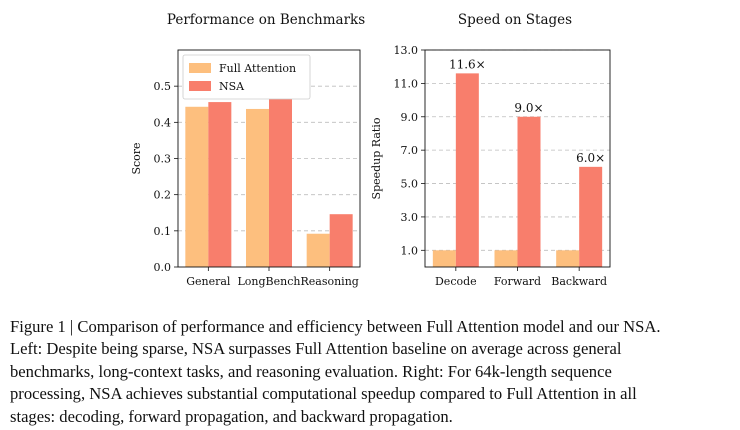  Describe the element at coordinates (590, 158) in the screenshot. I see `data-label: 6.0×` at that location.